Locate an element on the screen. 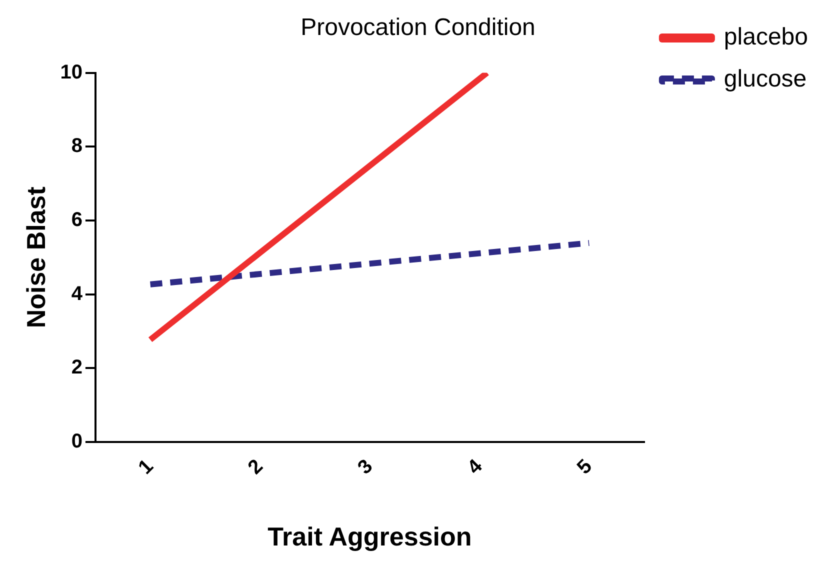 The height and width of the screenshot is (576, 836). y-tick-label: 0 is located at coordinates (76, 441).